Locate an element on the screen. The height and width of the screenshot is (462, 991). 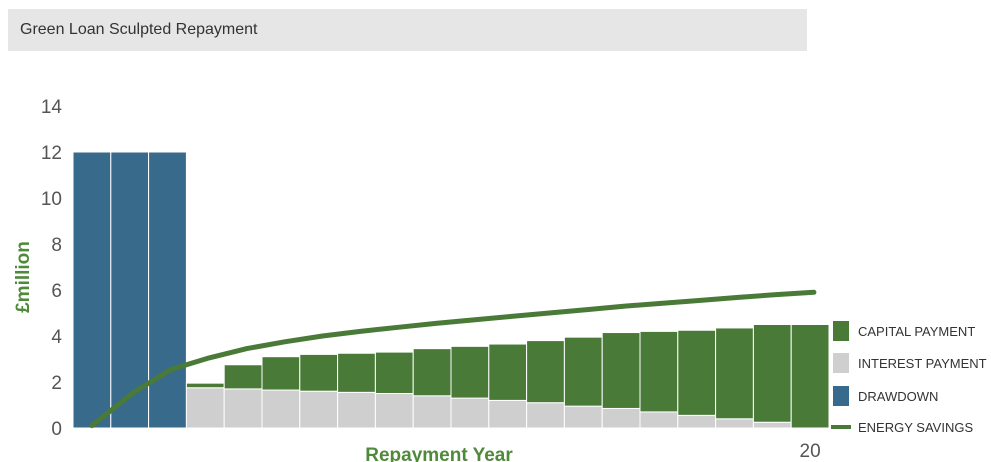
chart-title: Green Loan Sculpted Repayment is located at coordinates (139, 29).